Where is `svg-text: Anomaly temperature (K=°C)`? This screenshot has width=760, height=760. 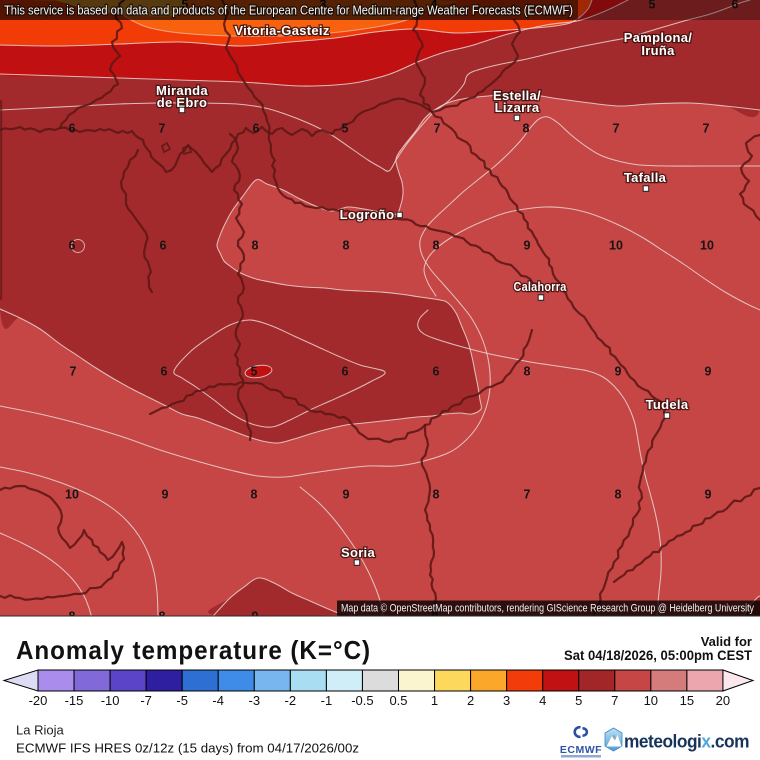 svg-text: Anomaly temperature (K=°C) is located at coordinates (193, 650).